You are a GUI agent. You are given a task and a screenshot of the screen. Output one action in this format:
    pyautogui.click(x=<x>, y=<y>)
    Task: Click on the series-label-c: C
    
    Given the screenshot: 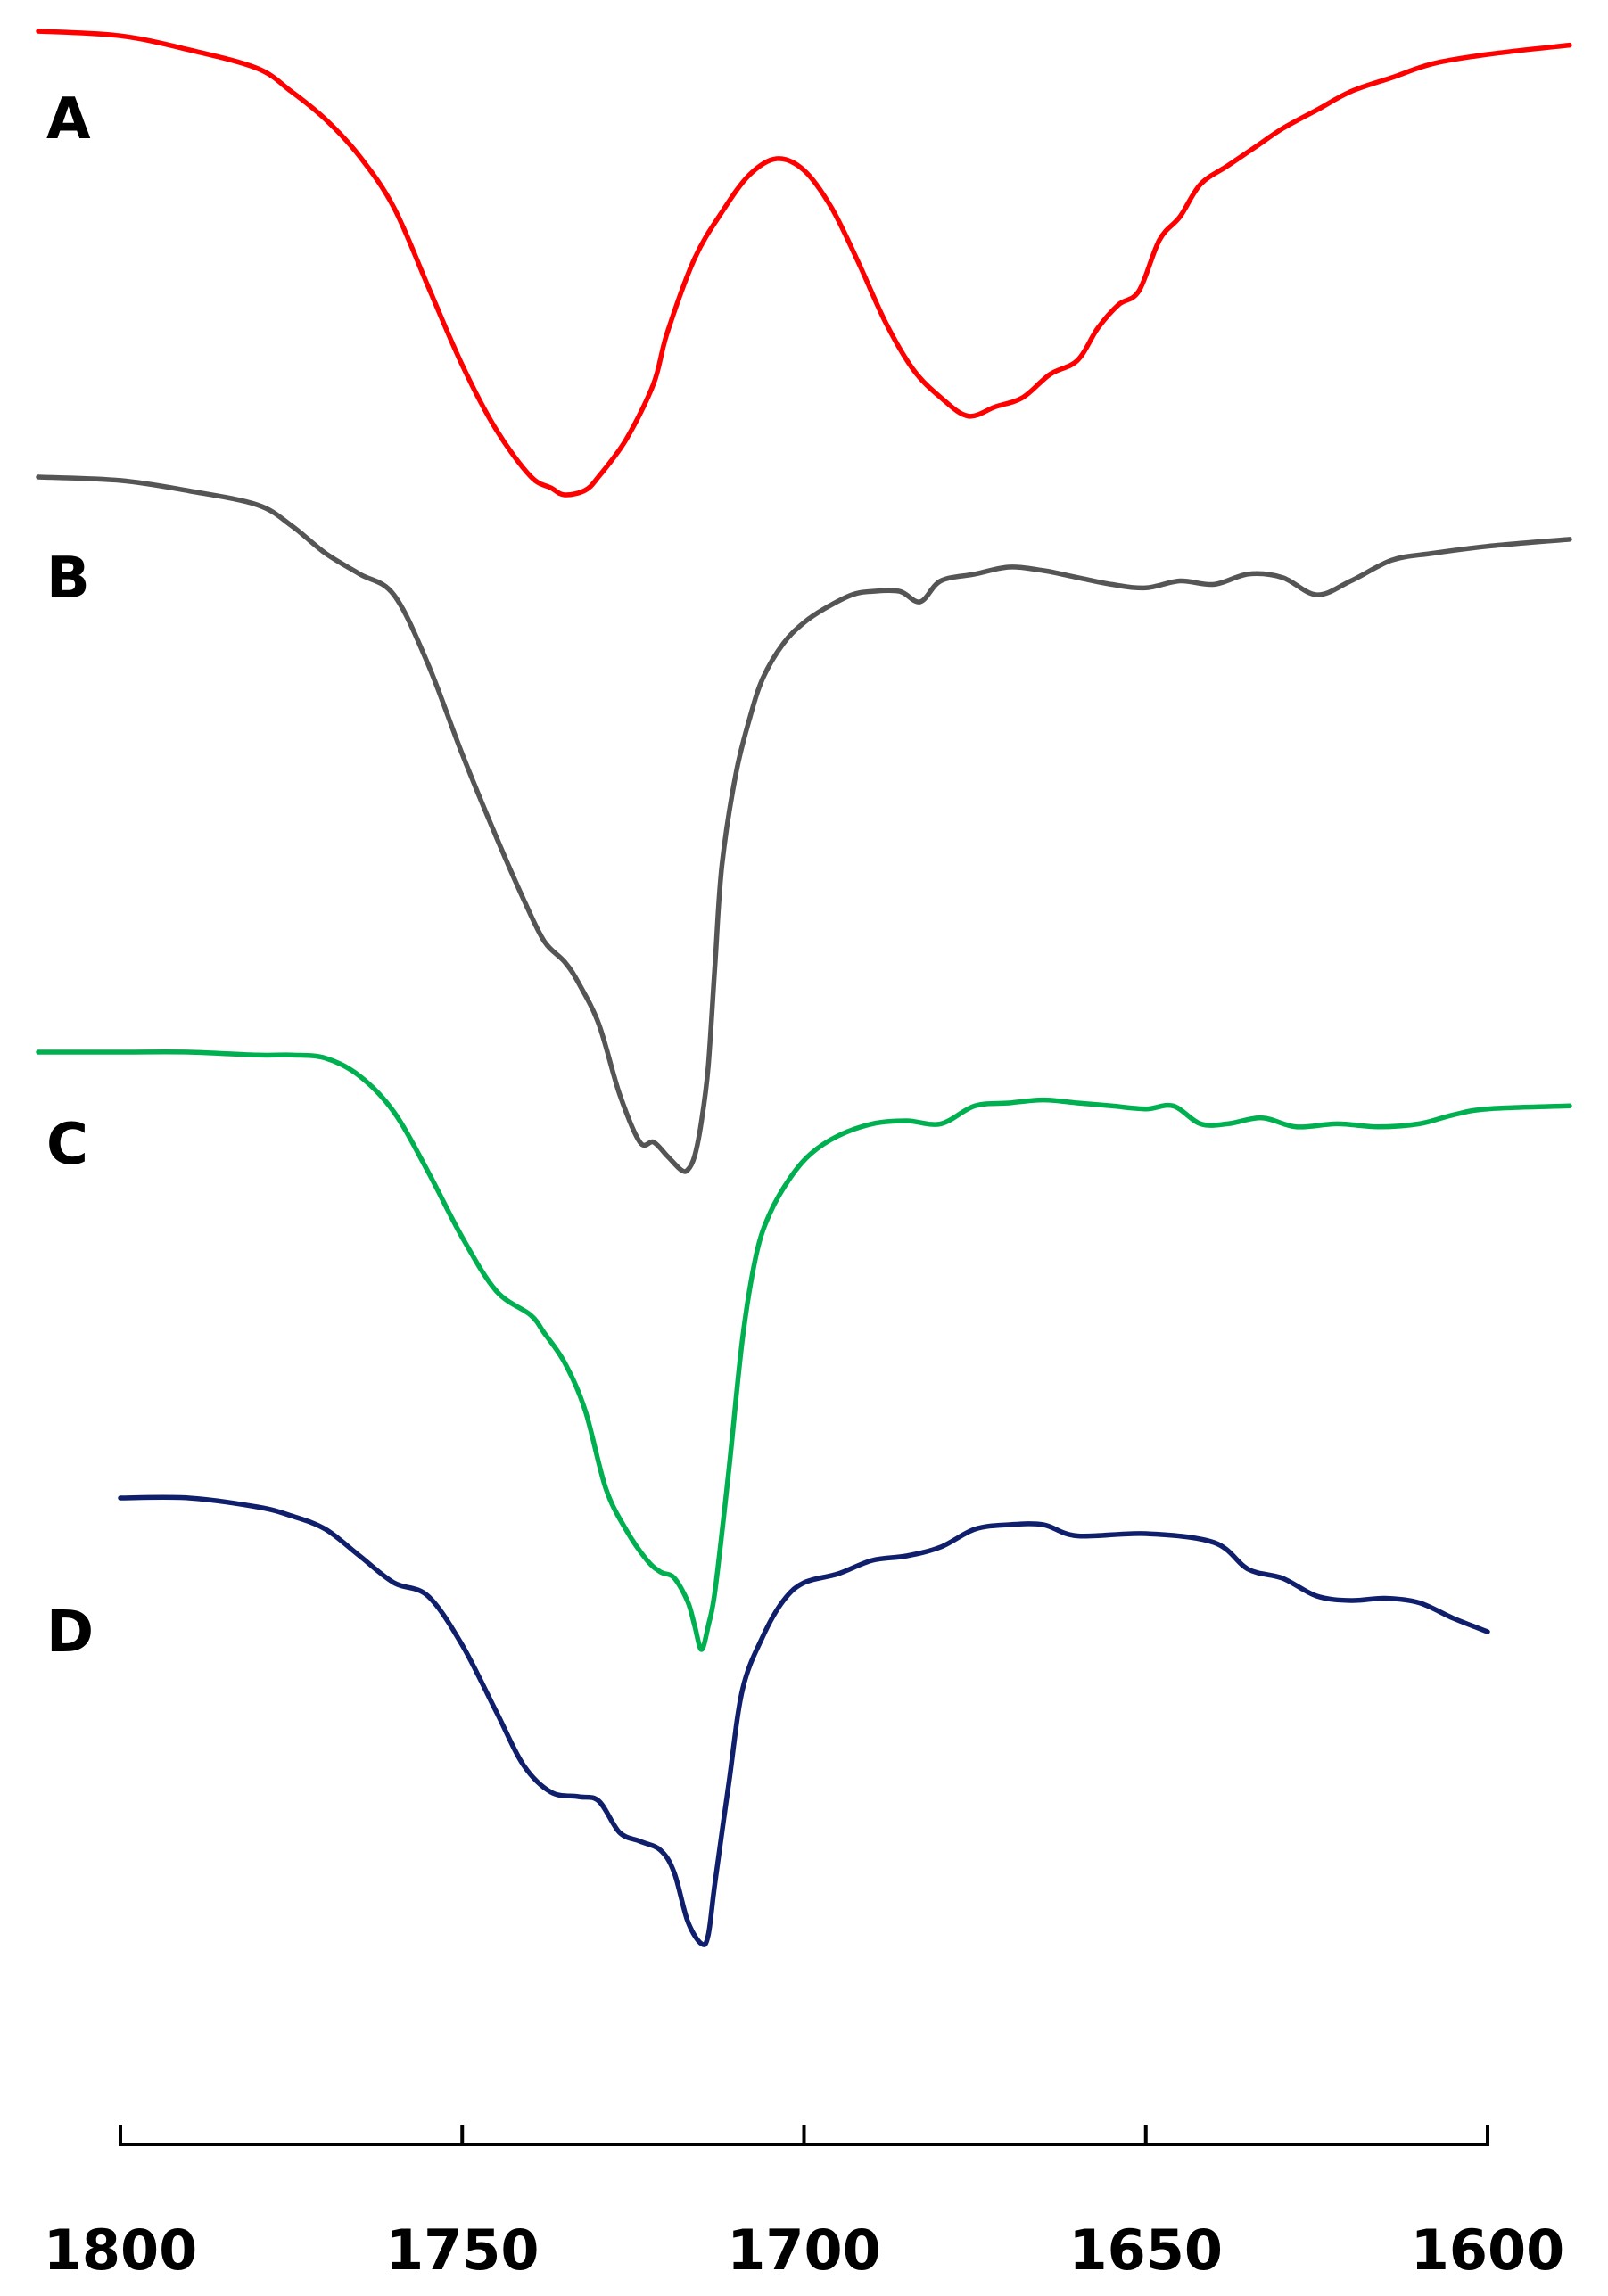 What is the action you would take?
    pyautogui.click(x=67, y=1145)
    